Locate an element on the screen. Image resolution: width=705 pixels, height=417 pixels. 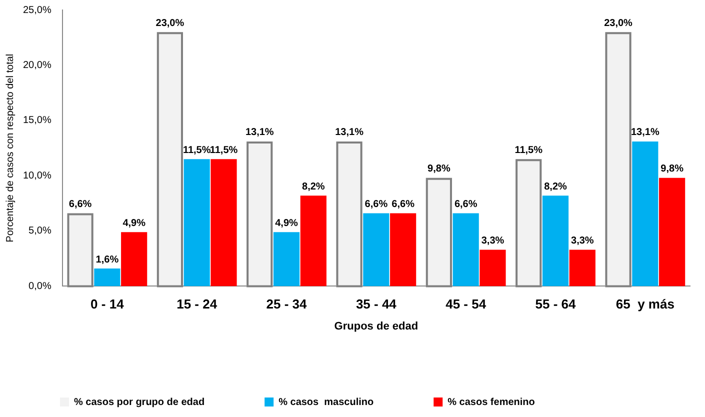
x-tick-label: 55 - 64 is located at coordinates (556, 304).